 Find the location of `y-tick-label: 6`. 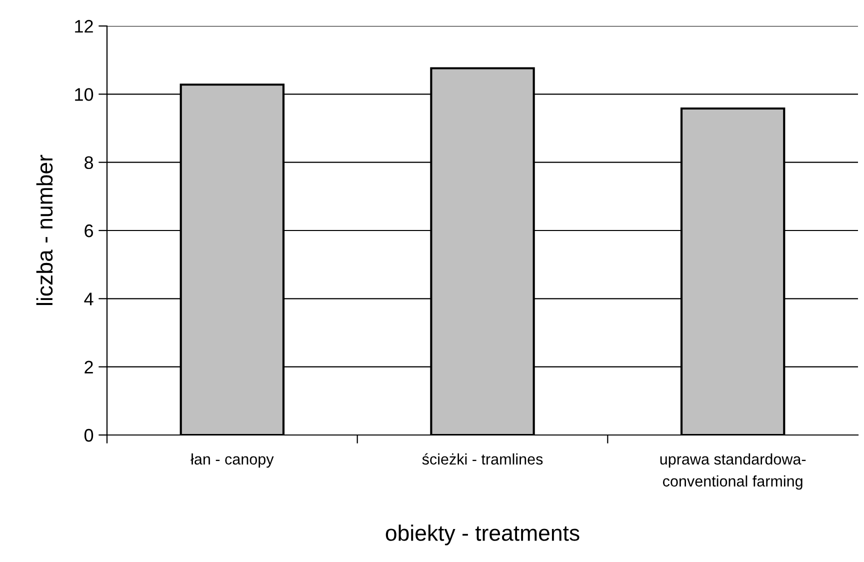

y-tick-label: 6 is located at coordinates (89, 231).